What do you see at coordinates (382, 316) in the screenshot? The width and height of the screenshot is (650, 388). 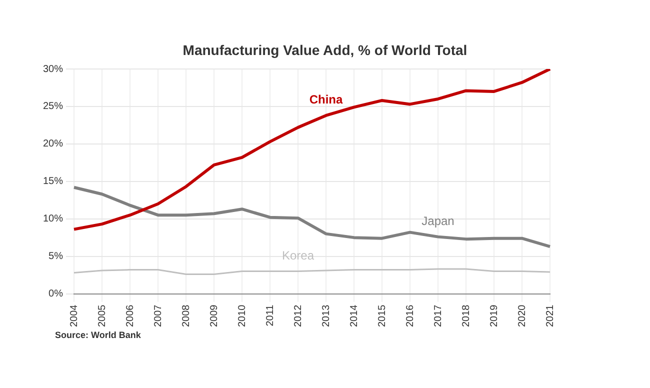 I see `x-tick-label: 2015` at bounding box center [382, 316].